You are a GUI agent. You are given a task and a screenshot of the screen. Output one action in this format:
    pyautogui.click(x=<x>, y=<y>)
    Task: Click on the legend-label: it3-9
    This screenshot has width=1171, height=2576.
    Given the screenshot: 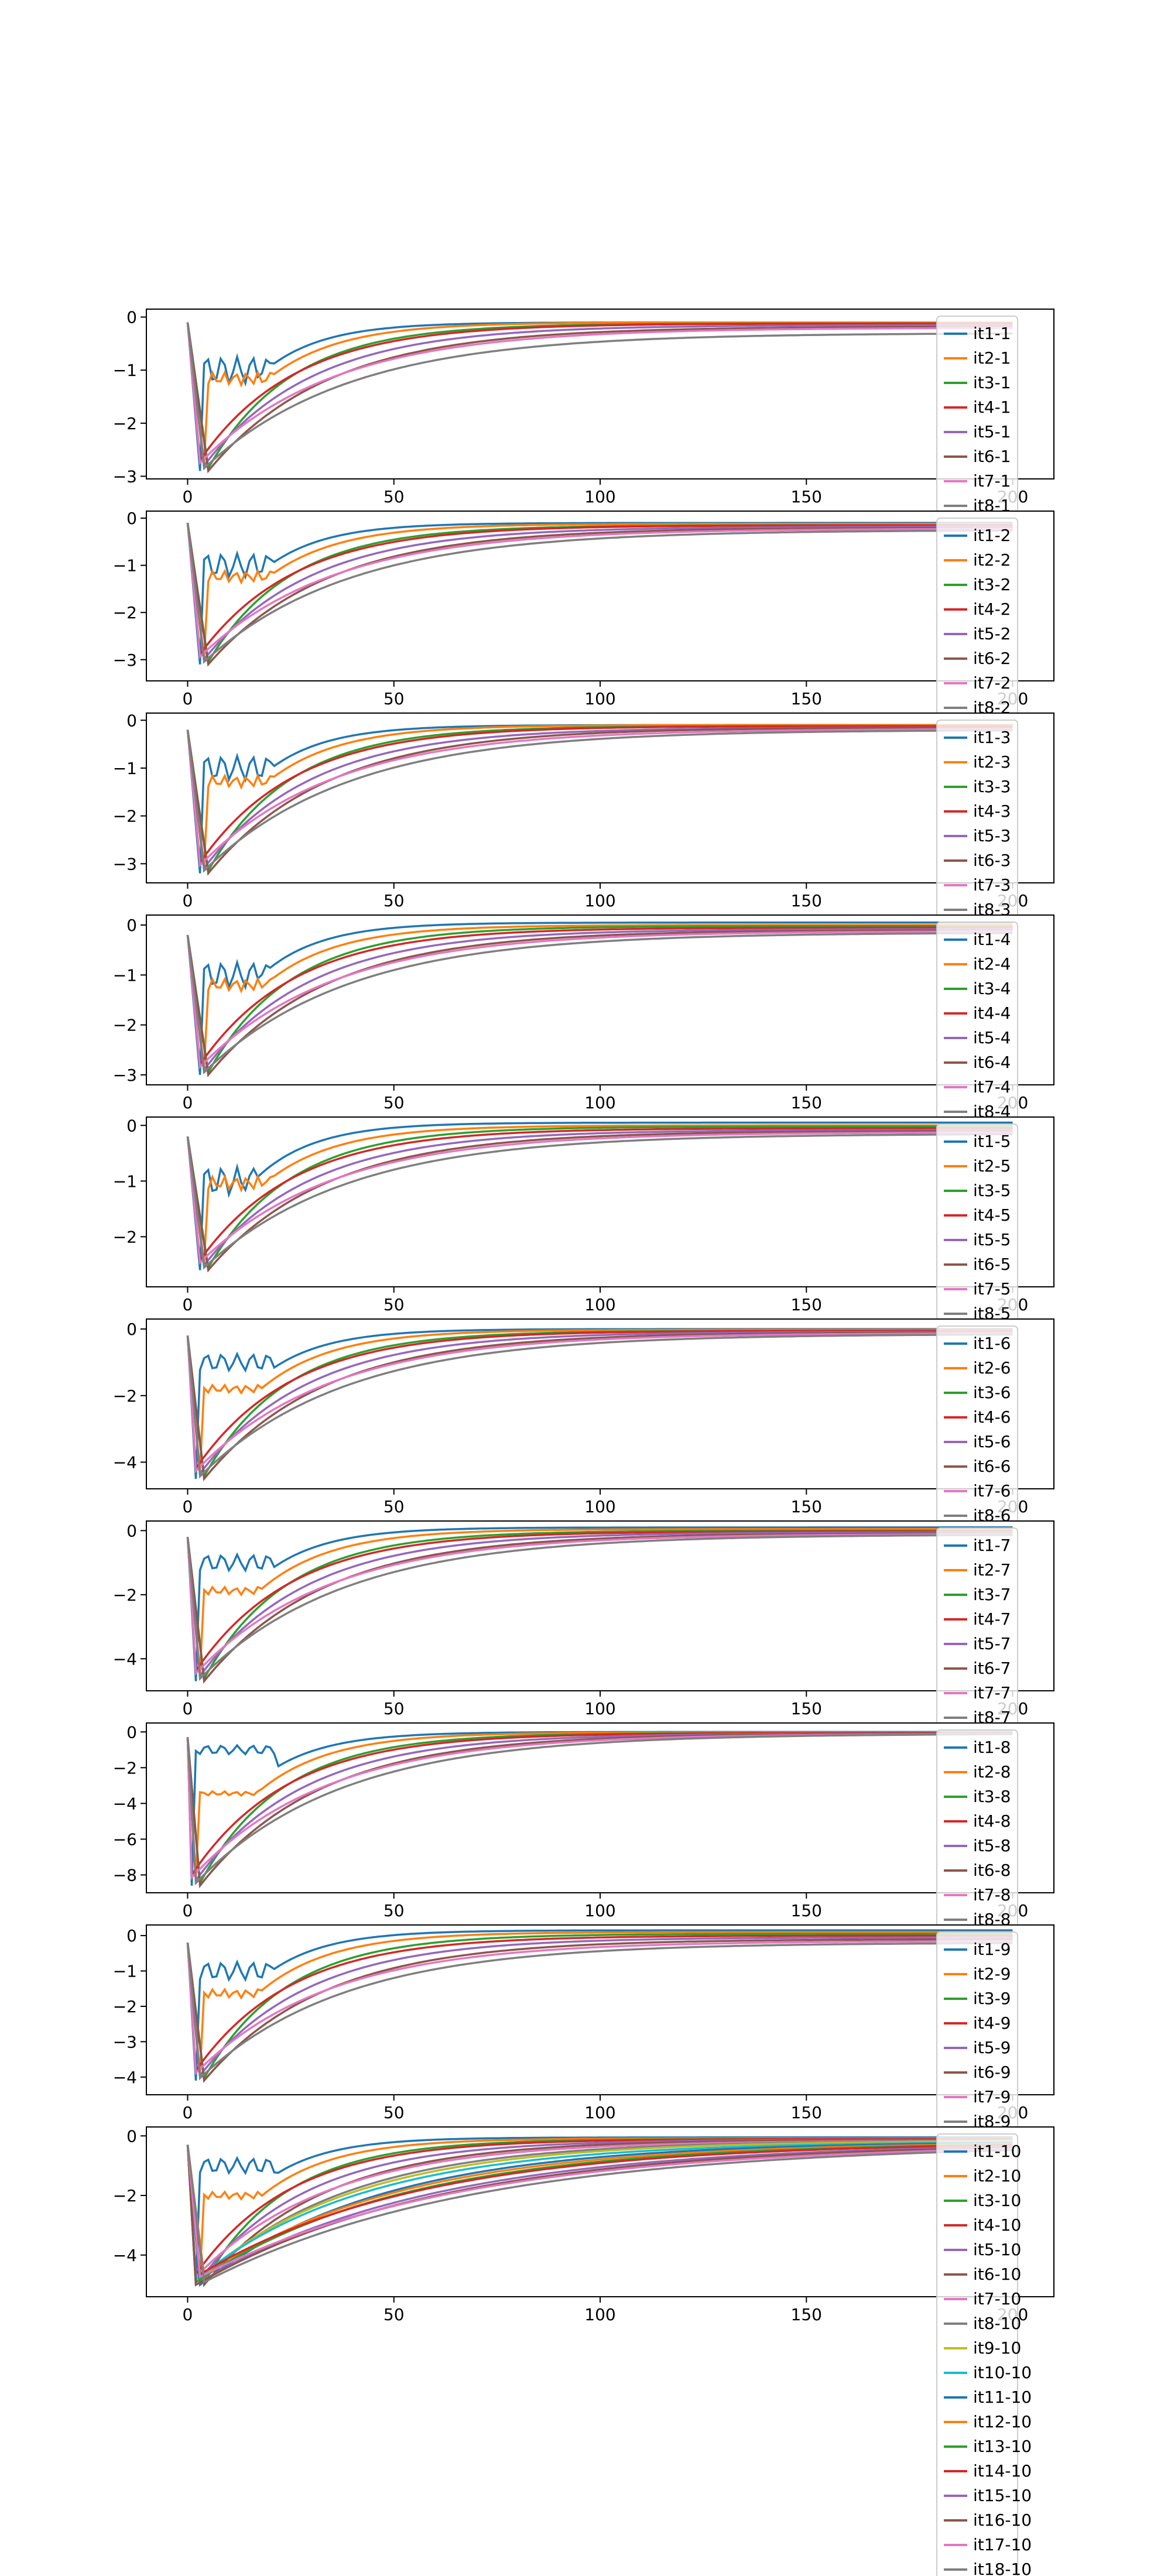 What is the action you would take?
    pyautogui.click(x=992, y=1998)
    